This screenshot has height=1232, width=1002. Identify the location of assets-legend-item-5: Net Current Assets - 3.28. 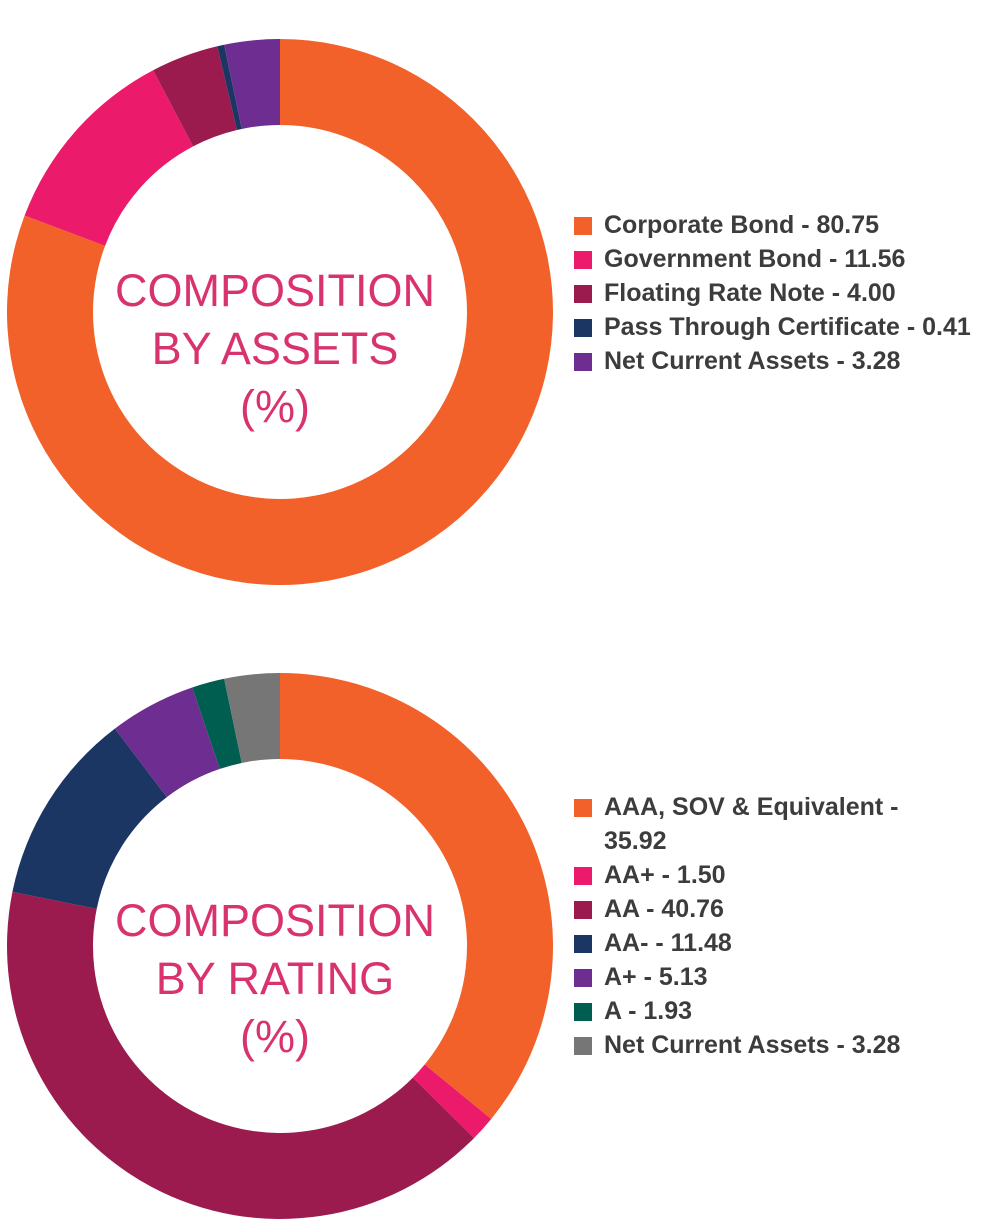
(772, 361).